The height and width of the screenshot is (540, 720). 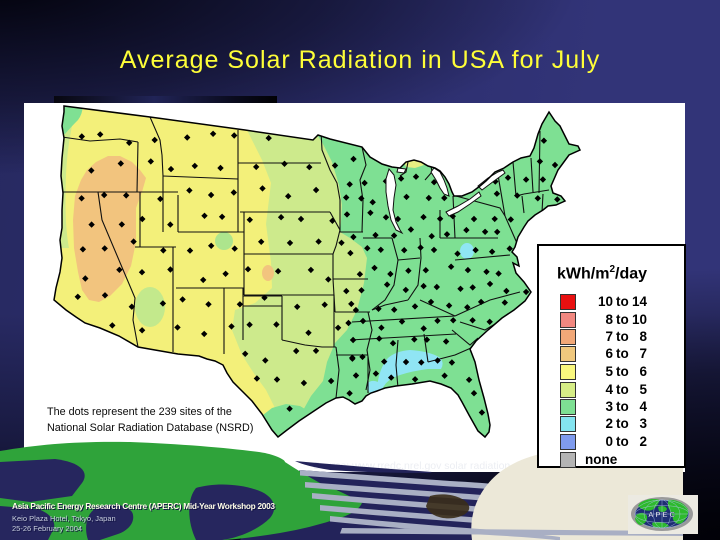 What do you see at coordinates (662, 514) in the screenshot?
I see `svg-text: APEC` at bounding box center [662, 514].